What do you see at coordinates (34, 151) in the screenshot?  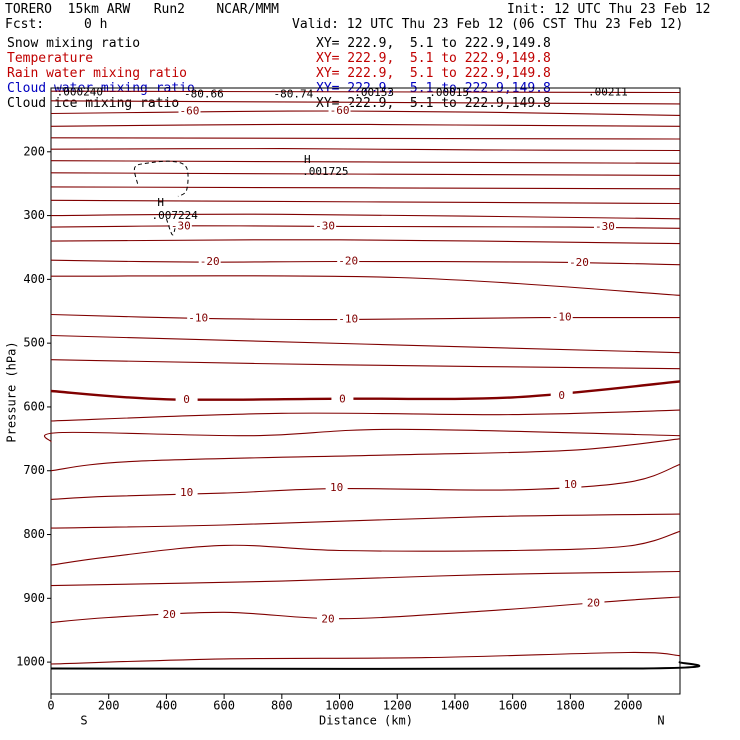 I see `y-tick-label: 200` at bounding box center [34, 151].